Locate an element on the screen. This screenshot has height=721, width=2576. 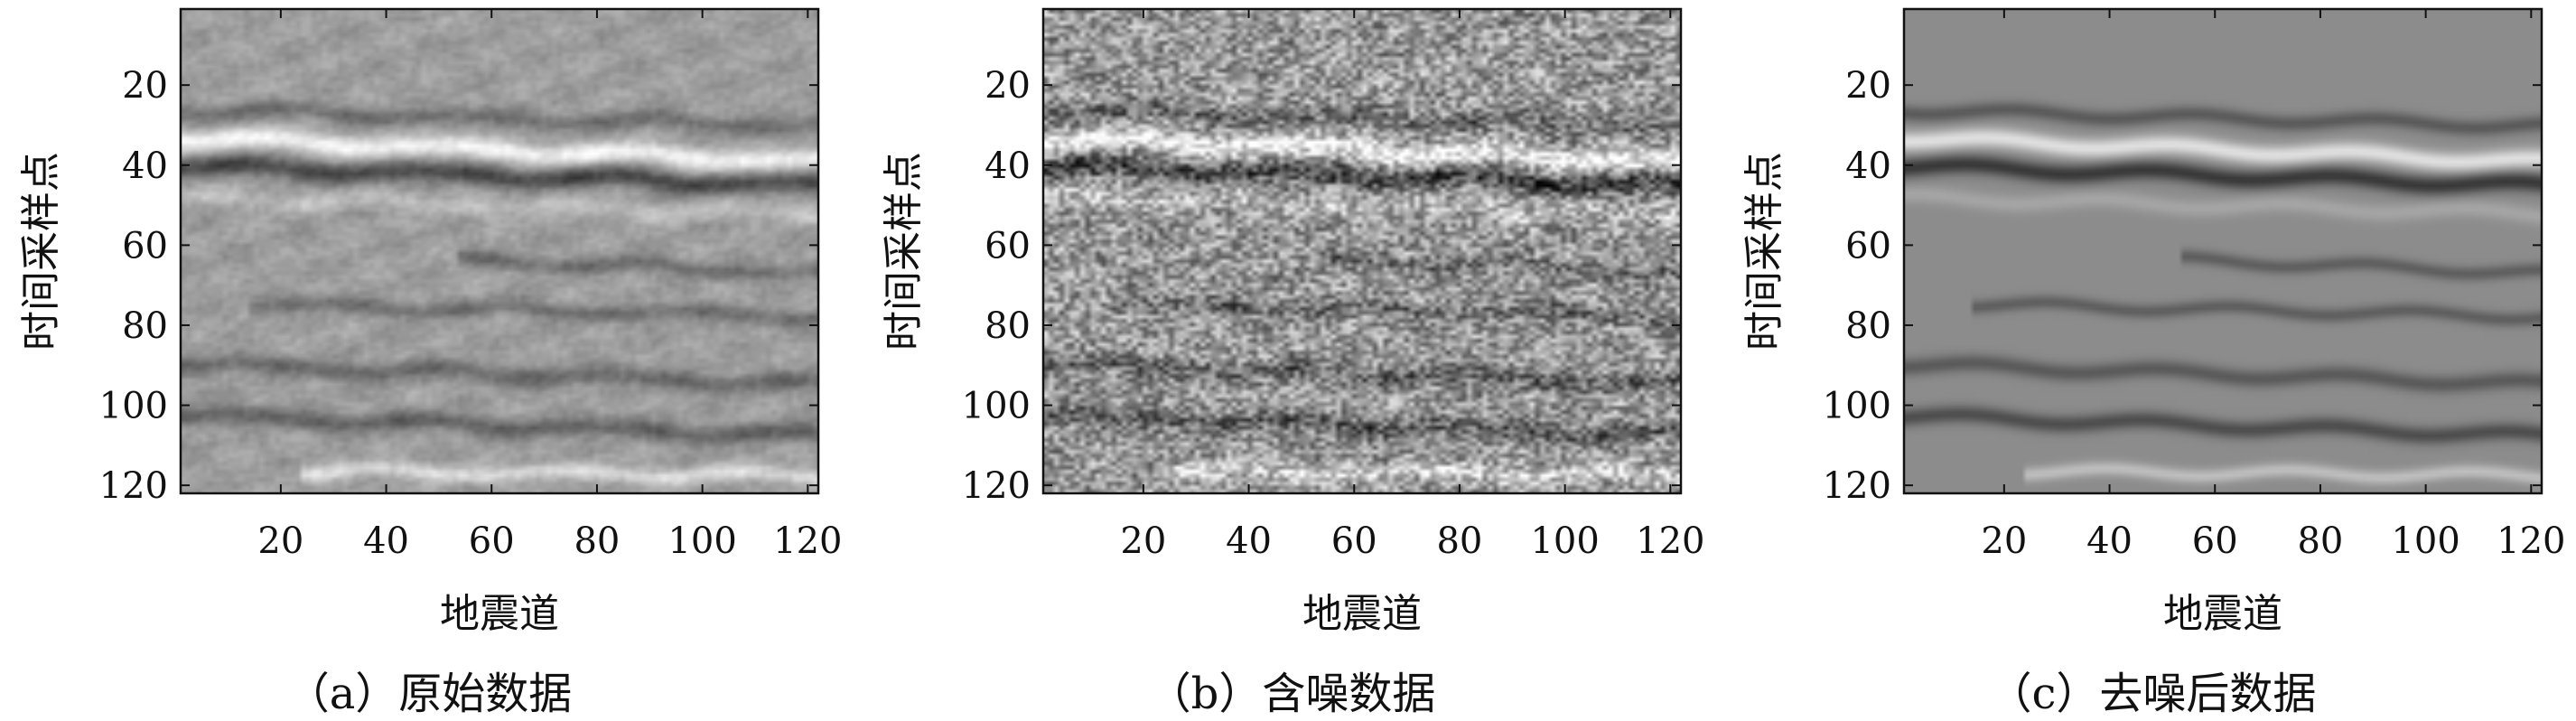
caption-denoised: （c）去噪后数据 is located at coordinates (2152, 694).